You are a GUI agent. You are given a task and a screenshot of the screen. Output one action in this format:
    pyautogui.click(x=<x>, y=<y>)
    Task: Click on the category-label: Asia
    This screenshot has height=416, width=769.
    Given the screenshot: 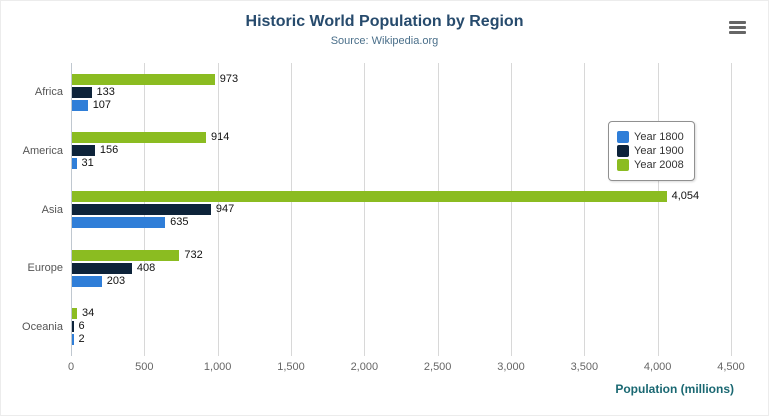 What is the action you would take?
    pyautogui.click(x=52, y=209)
    